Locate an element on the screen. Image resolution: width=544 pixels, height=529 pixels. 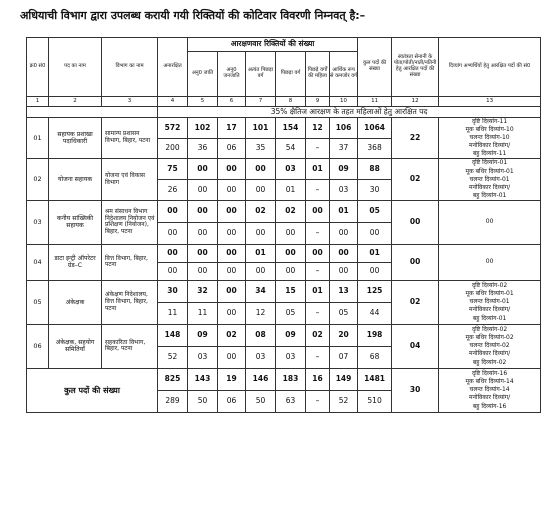
post-name: योजना सहायक is located at coordinates (75, 179).